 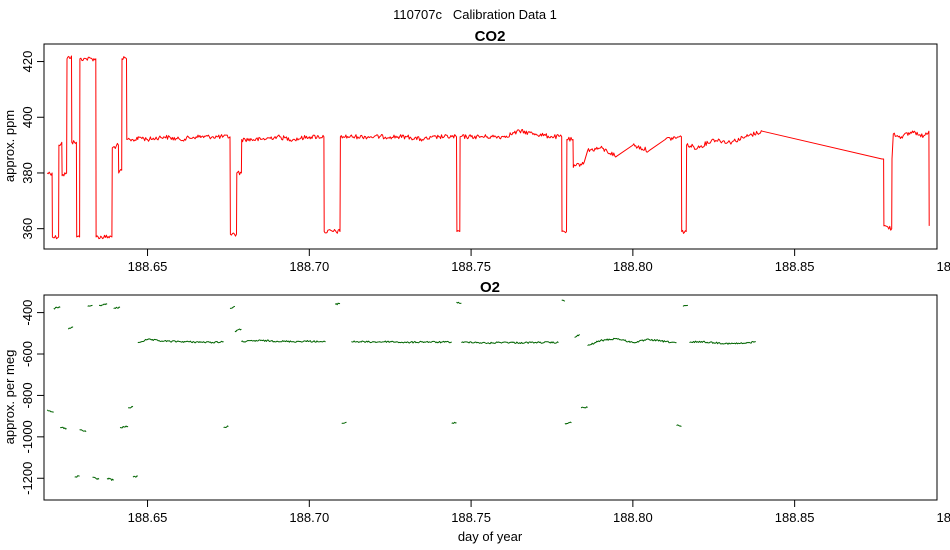 I want to click on o2-x-axis-label: day of year, so click(x=490, y=536).